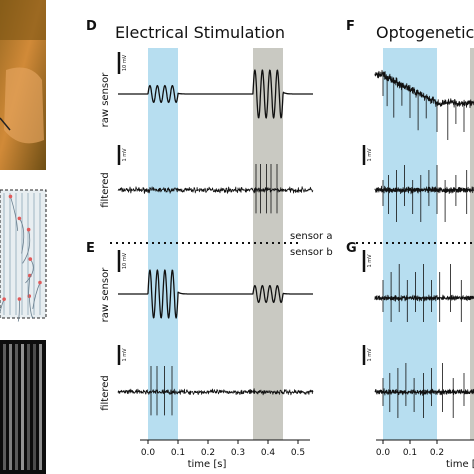 This screenshot has width=474, height=474. I want to click on scale-bar-filtered-e: 1 mV, so click(122, 355).